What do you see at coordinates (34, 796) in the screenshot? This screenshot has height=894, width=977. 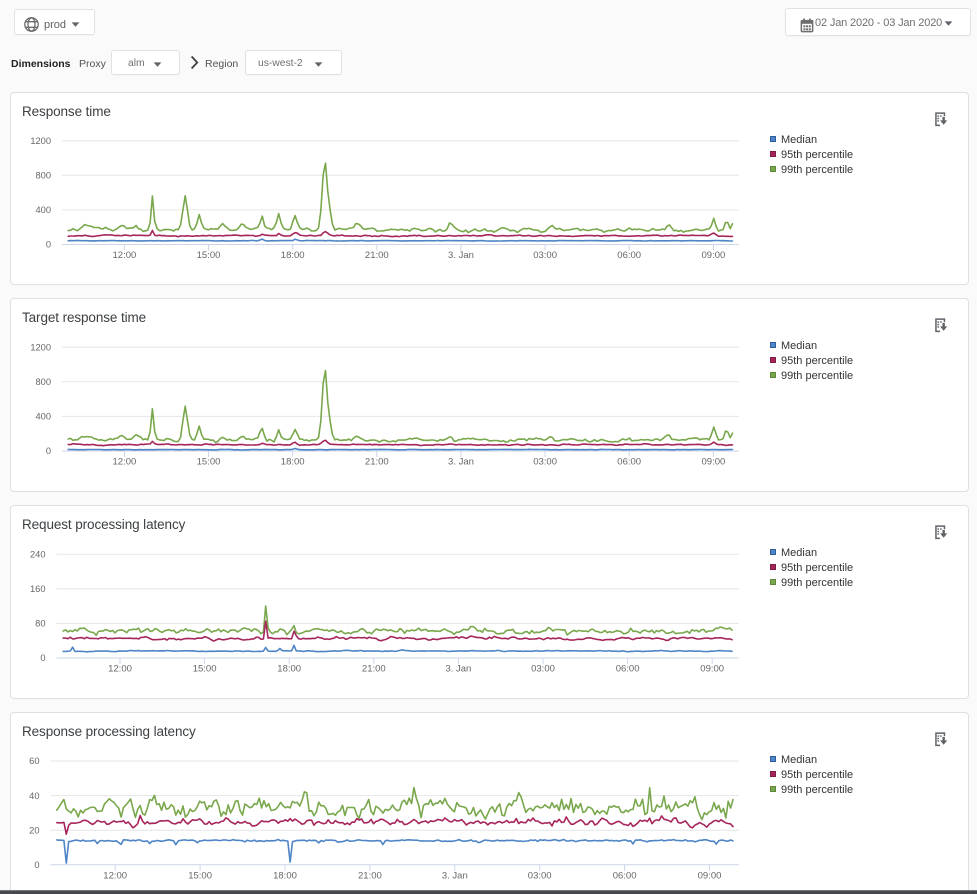 I see `svg-text: 40` at bounding box center [34, 796].